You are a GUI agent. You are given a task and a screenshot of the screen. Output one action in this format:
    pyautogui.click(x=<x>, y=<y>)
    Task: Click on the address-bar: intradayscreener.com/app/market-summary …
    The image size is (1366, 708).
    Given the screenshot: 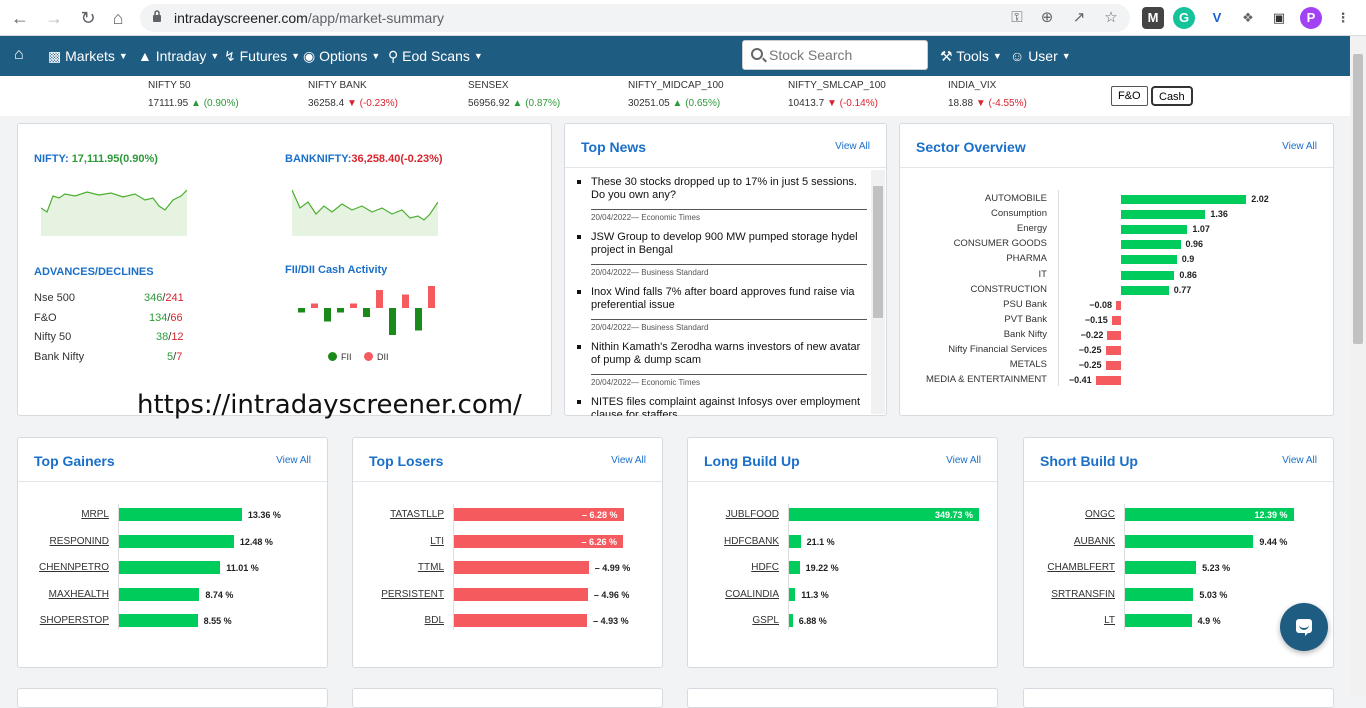 What is the action you would take?
    pyautogui.click(x=635, y=18)
    